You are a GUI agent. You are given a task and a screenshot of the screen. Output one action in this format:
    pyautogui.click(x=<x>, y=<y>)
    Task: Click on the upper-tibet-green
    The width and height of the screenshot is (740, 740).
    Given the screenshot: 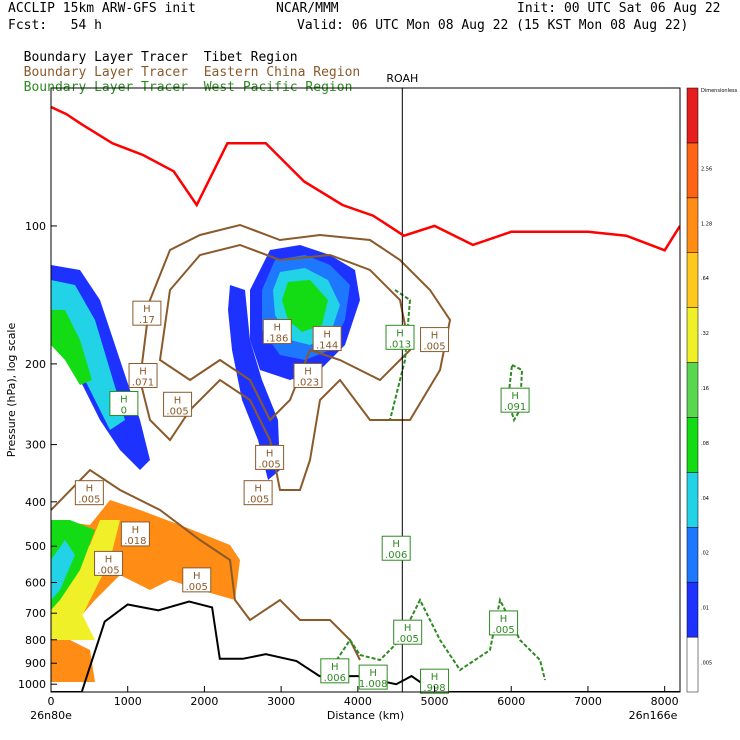 What is the action you would take?
    pyautogui.click(x=71, y=347)
    